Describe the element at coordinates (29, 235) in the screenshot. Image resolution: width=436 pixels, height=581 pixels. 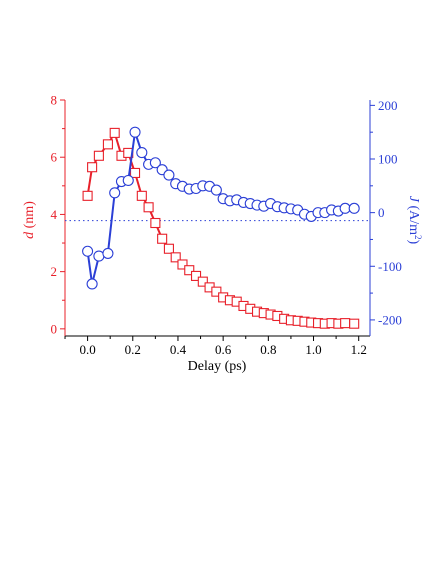
I see `left-axis-title-symbol: d` at that location.